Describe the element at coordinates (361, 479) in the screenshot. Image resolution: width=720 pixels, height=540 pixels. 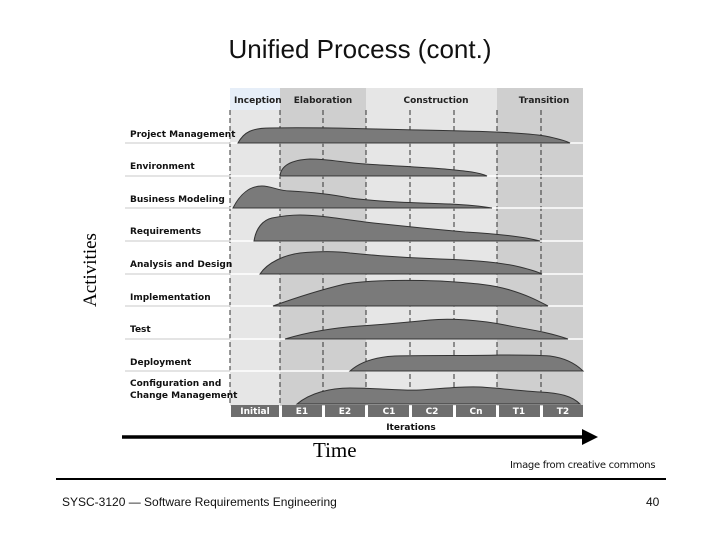
I see `footer-divider` at that location.